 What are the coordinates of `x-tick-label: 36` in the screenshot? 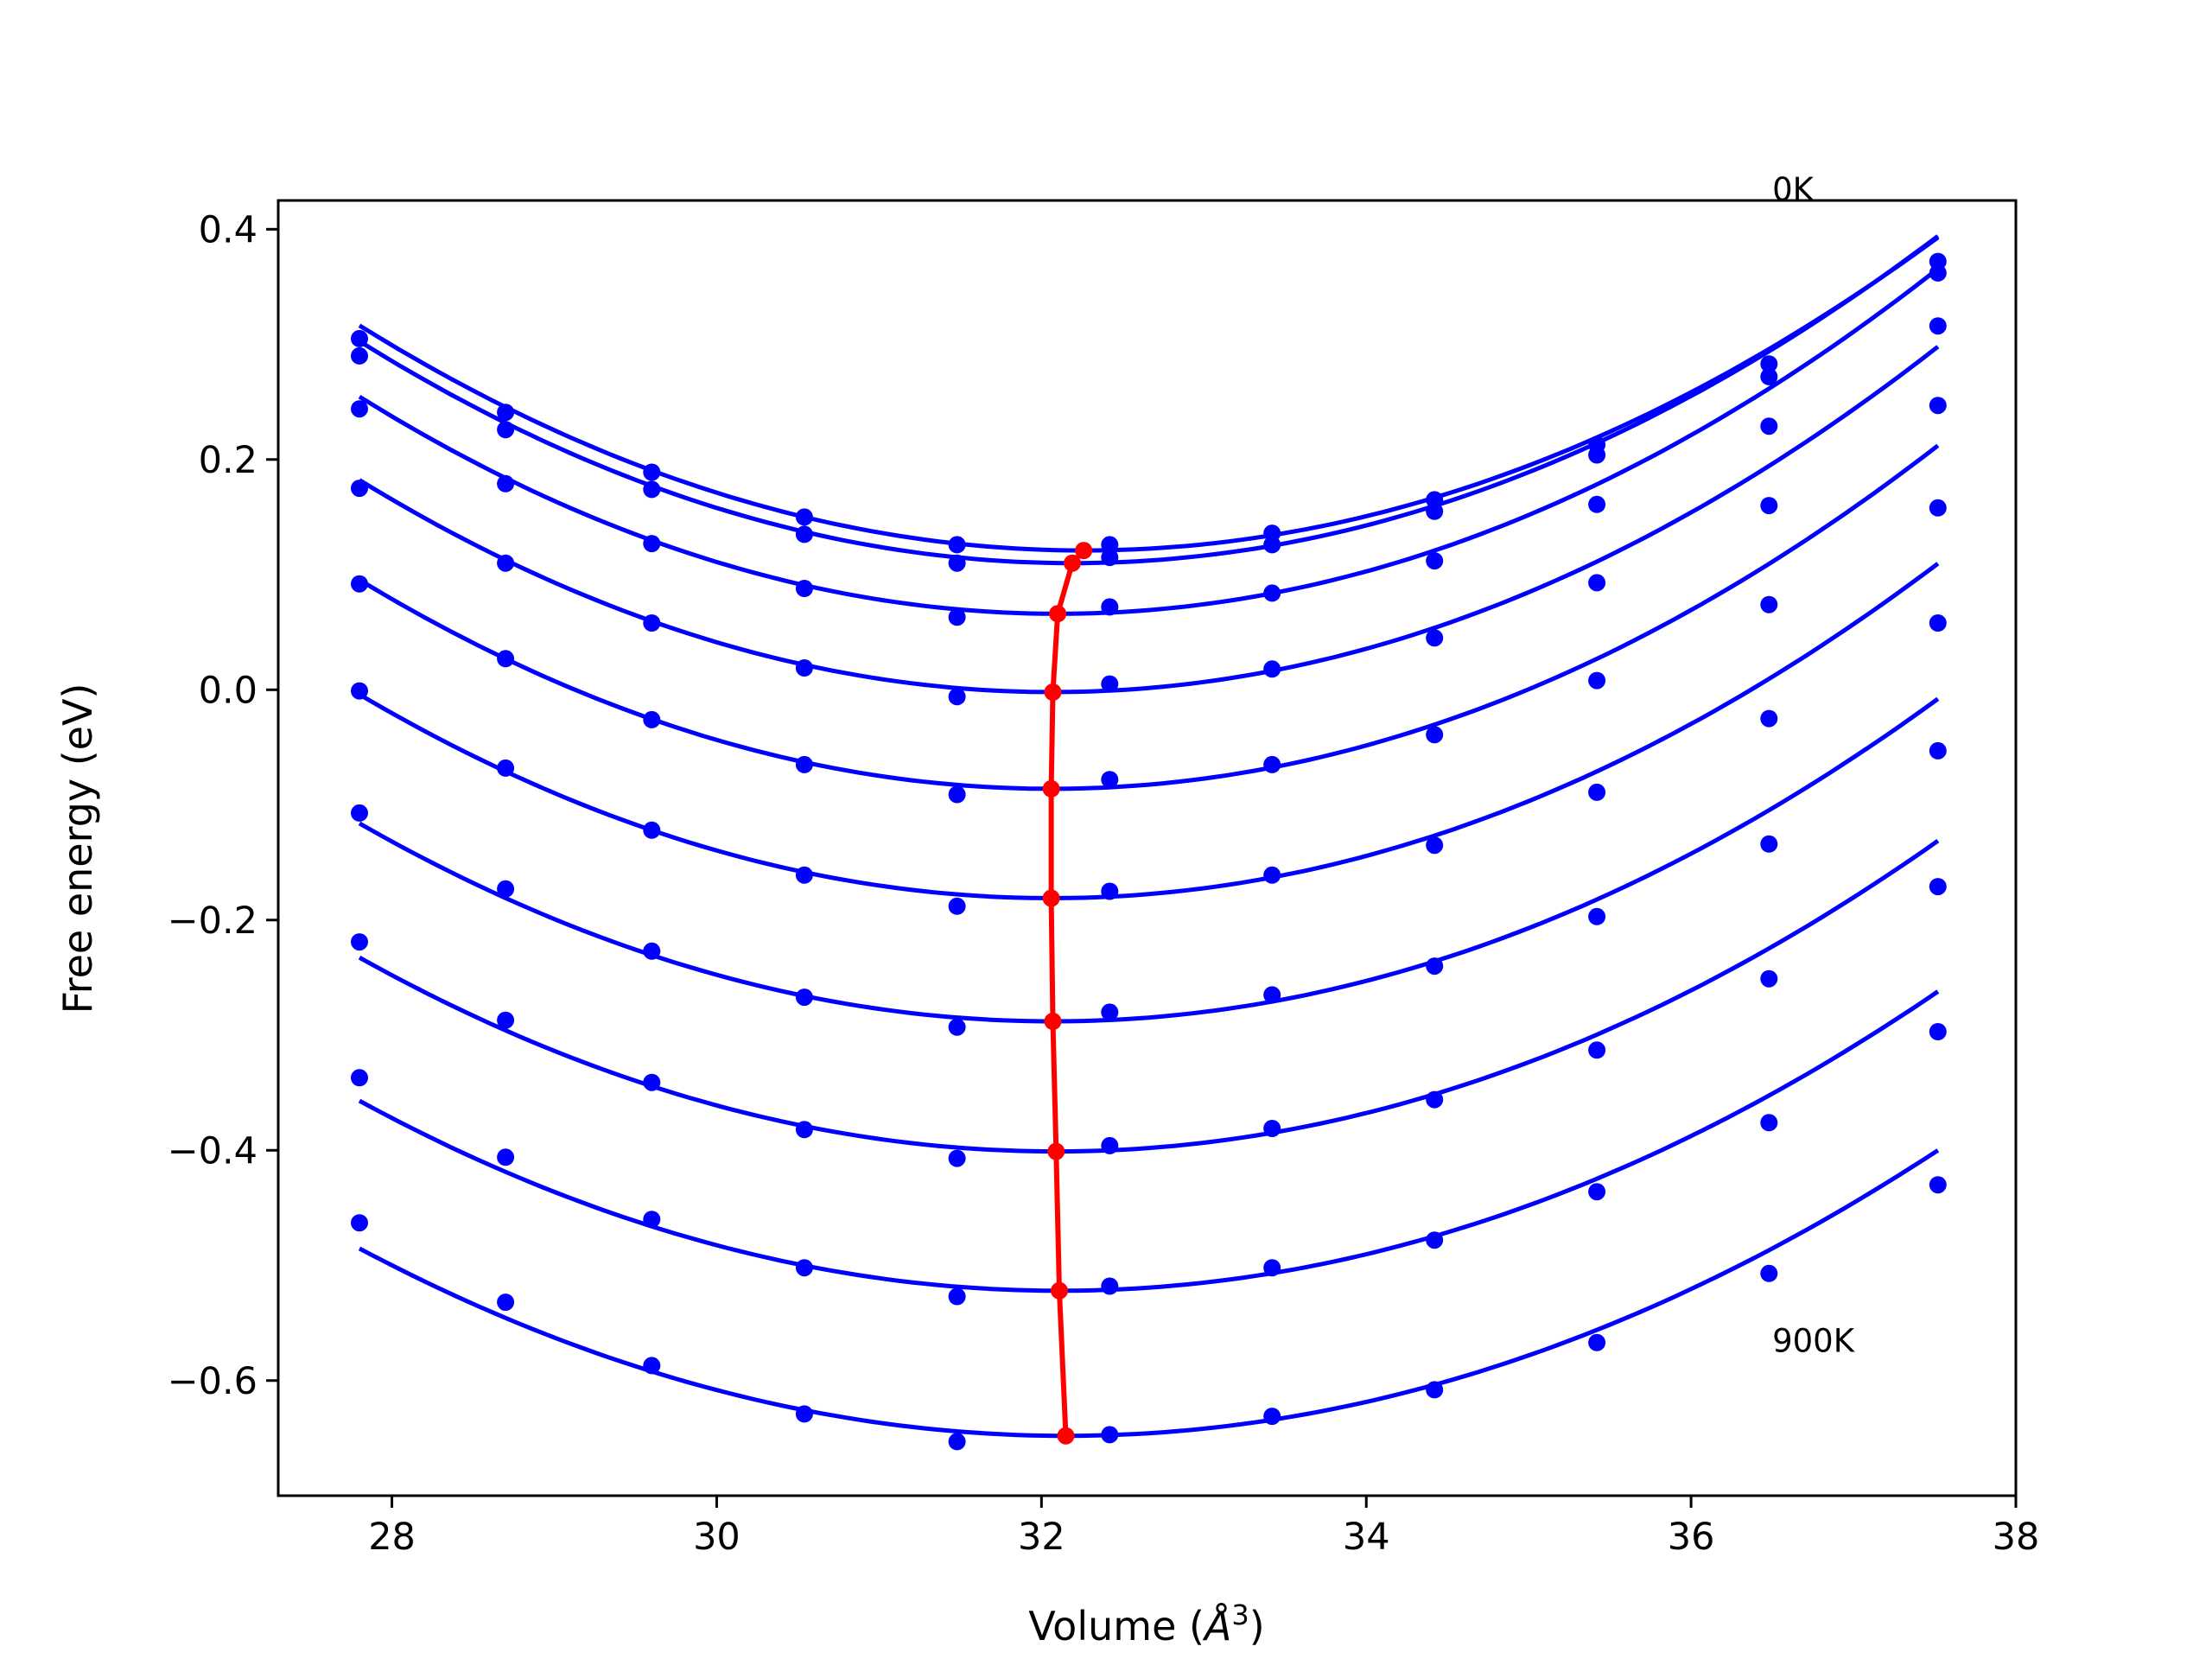 It's located at (1691, 1537).